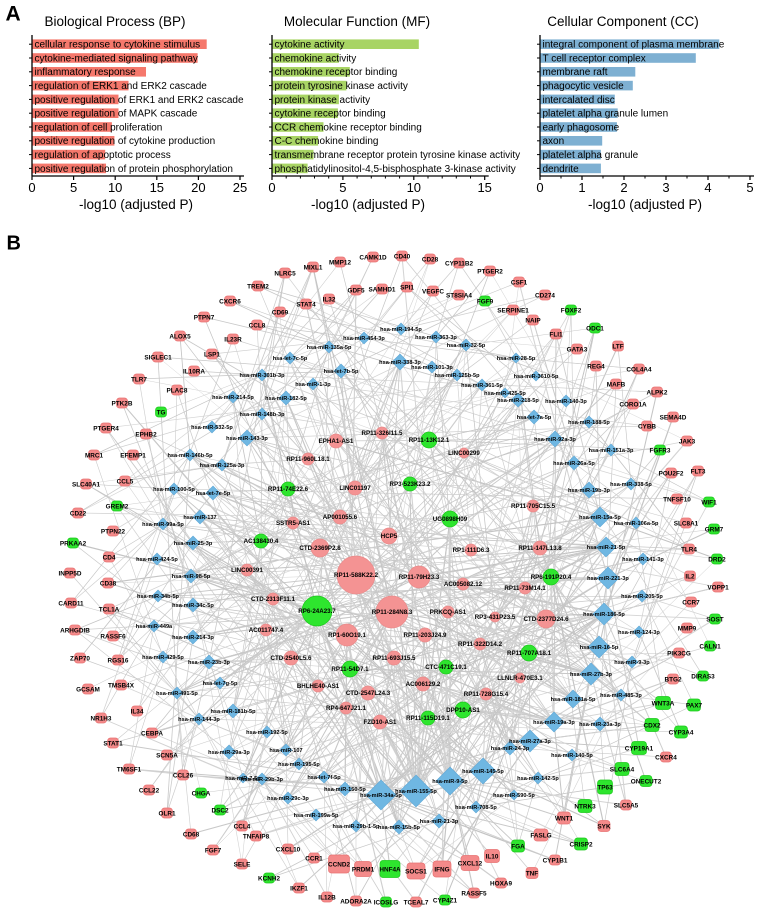 This screenshot has width=758, height=915. I want to click on svg-text: hsa-miR-141-3p, so click(643, 560).